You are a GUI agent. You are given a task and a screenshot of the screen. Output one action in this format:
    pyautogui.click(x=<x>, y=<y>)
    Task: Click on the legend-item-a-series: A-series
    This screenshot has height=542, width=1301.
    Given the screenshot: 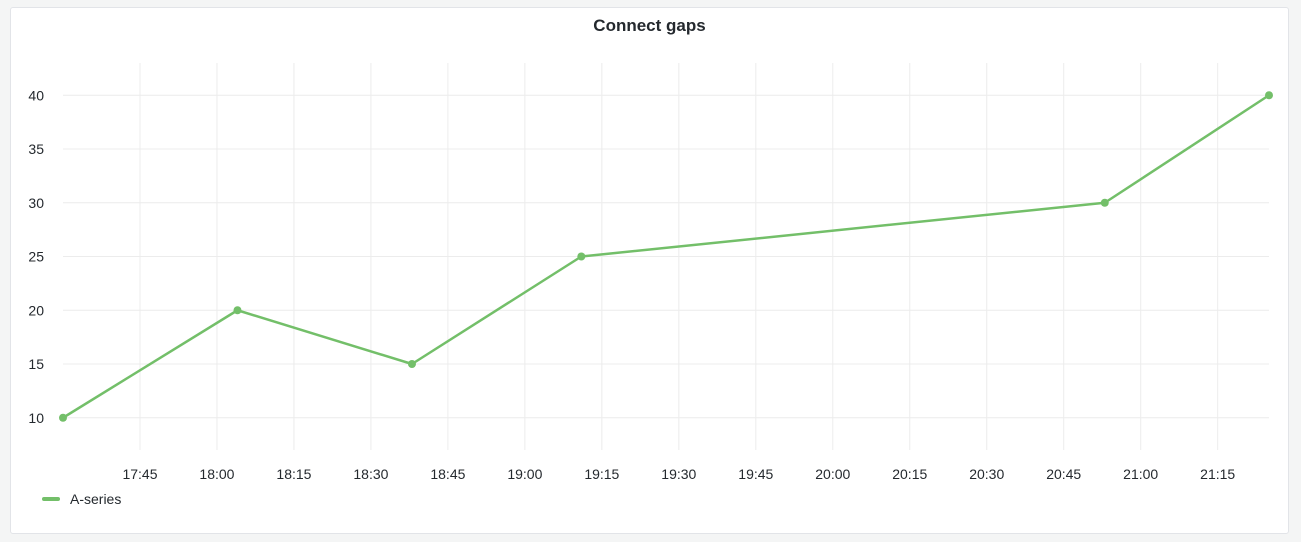 What is the action you would take?
    pyautogui.click(x=81, y=499)
    